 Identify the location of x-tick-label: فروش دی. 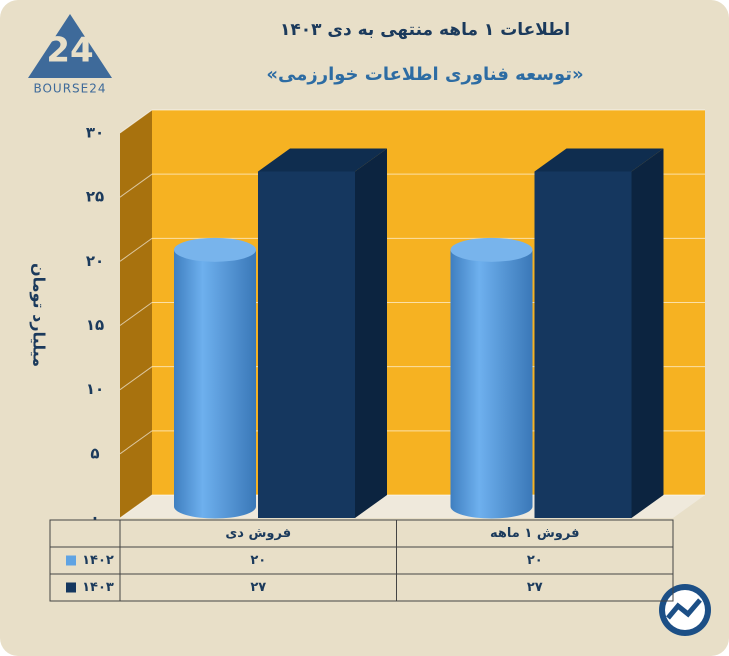
(258, 533).